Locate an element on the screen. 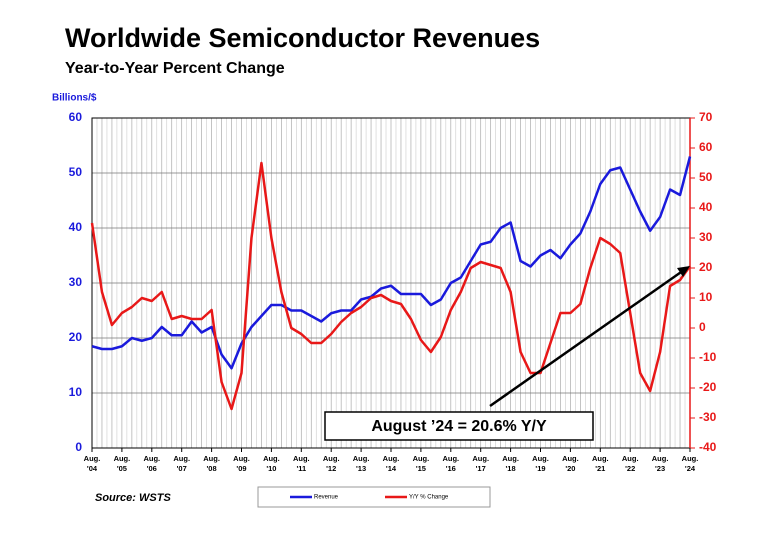 This screenshot has height=554, width=768. x-tick-label-part: '22 is located at coordinates (630, 468).